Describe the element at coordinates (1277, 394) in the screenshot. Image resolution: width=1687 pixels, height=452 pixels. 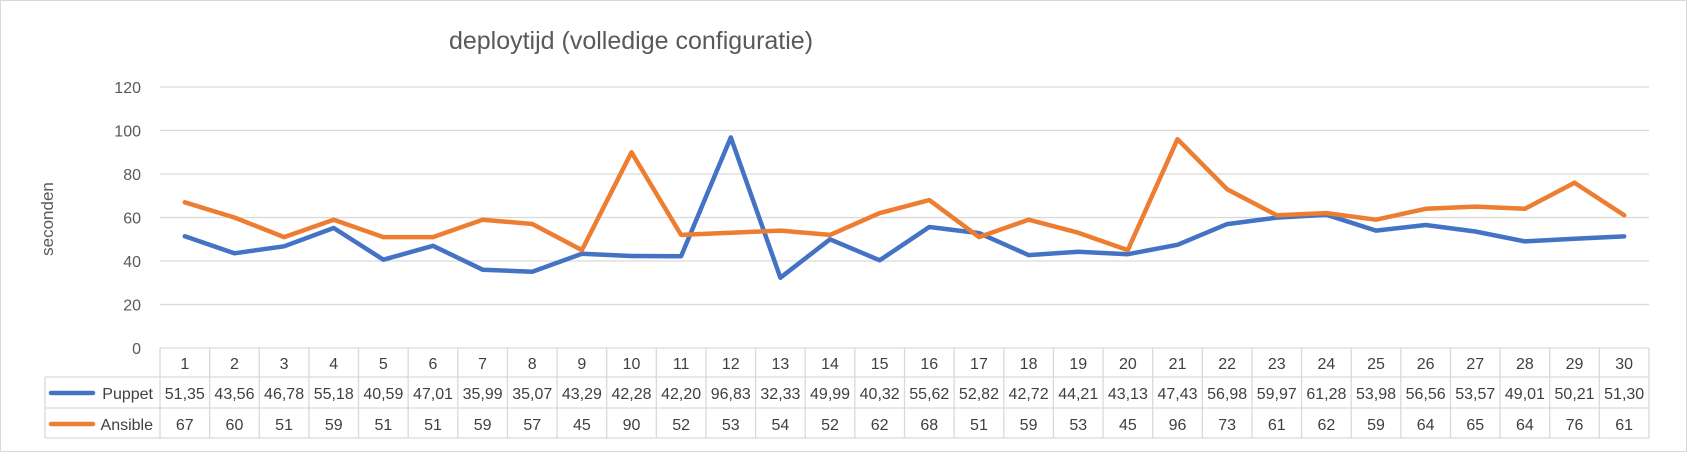
I see `data-label: 59,97` at that location.